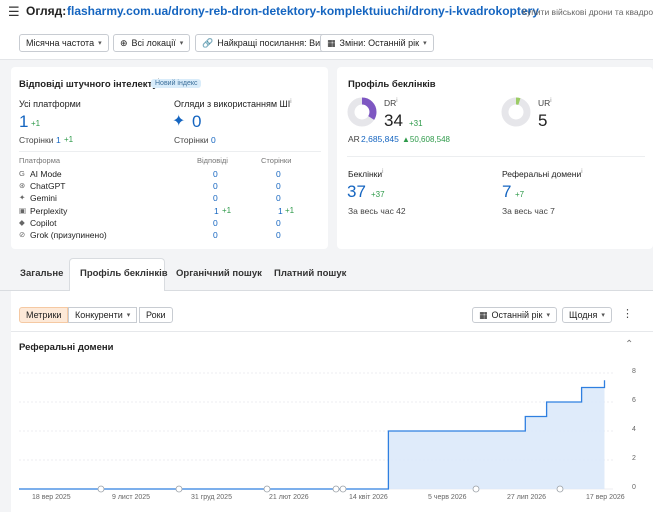  I want to click on gemini-icon: ✦, so click(22, 198).